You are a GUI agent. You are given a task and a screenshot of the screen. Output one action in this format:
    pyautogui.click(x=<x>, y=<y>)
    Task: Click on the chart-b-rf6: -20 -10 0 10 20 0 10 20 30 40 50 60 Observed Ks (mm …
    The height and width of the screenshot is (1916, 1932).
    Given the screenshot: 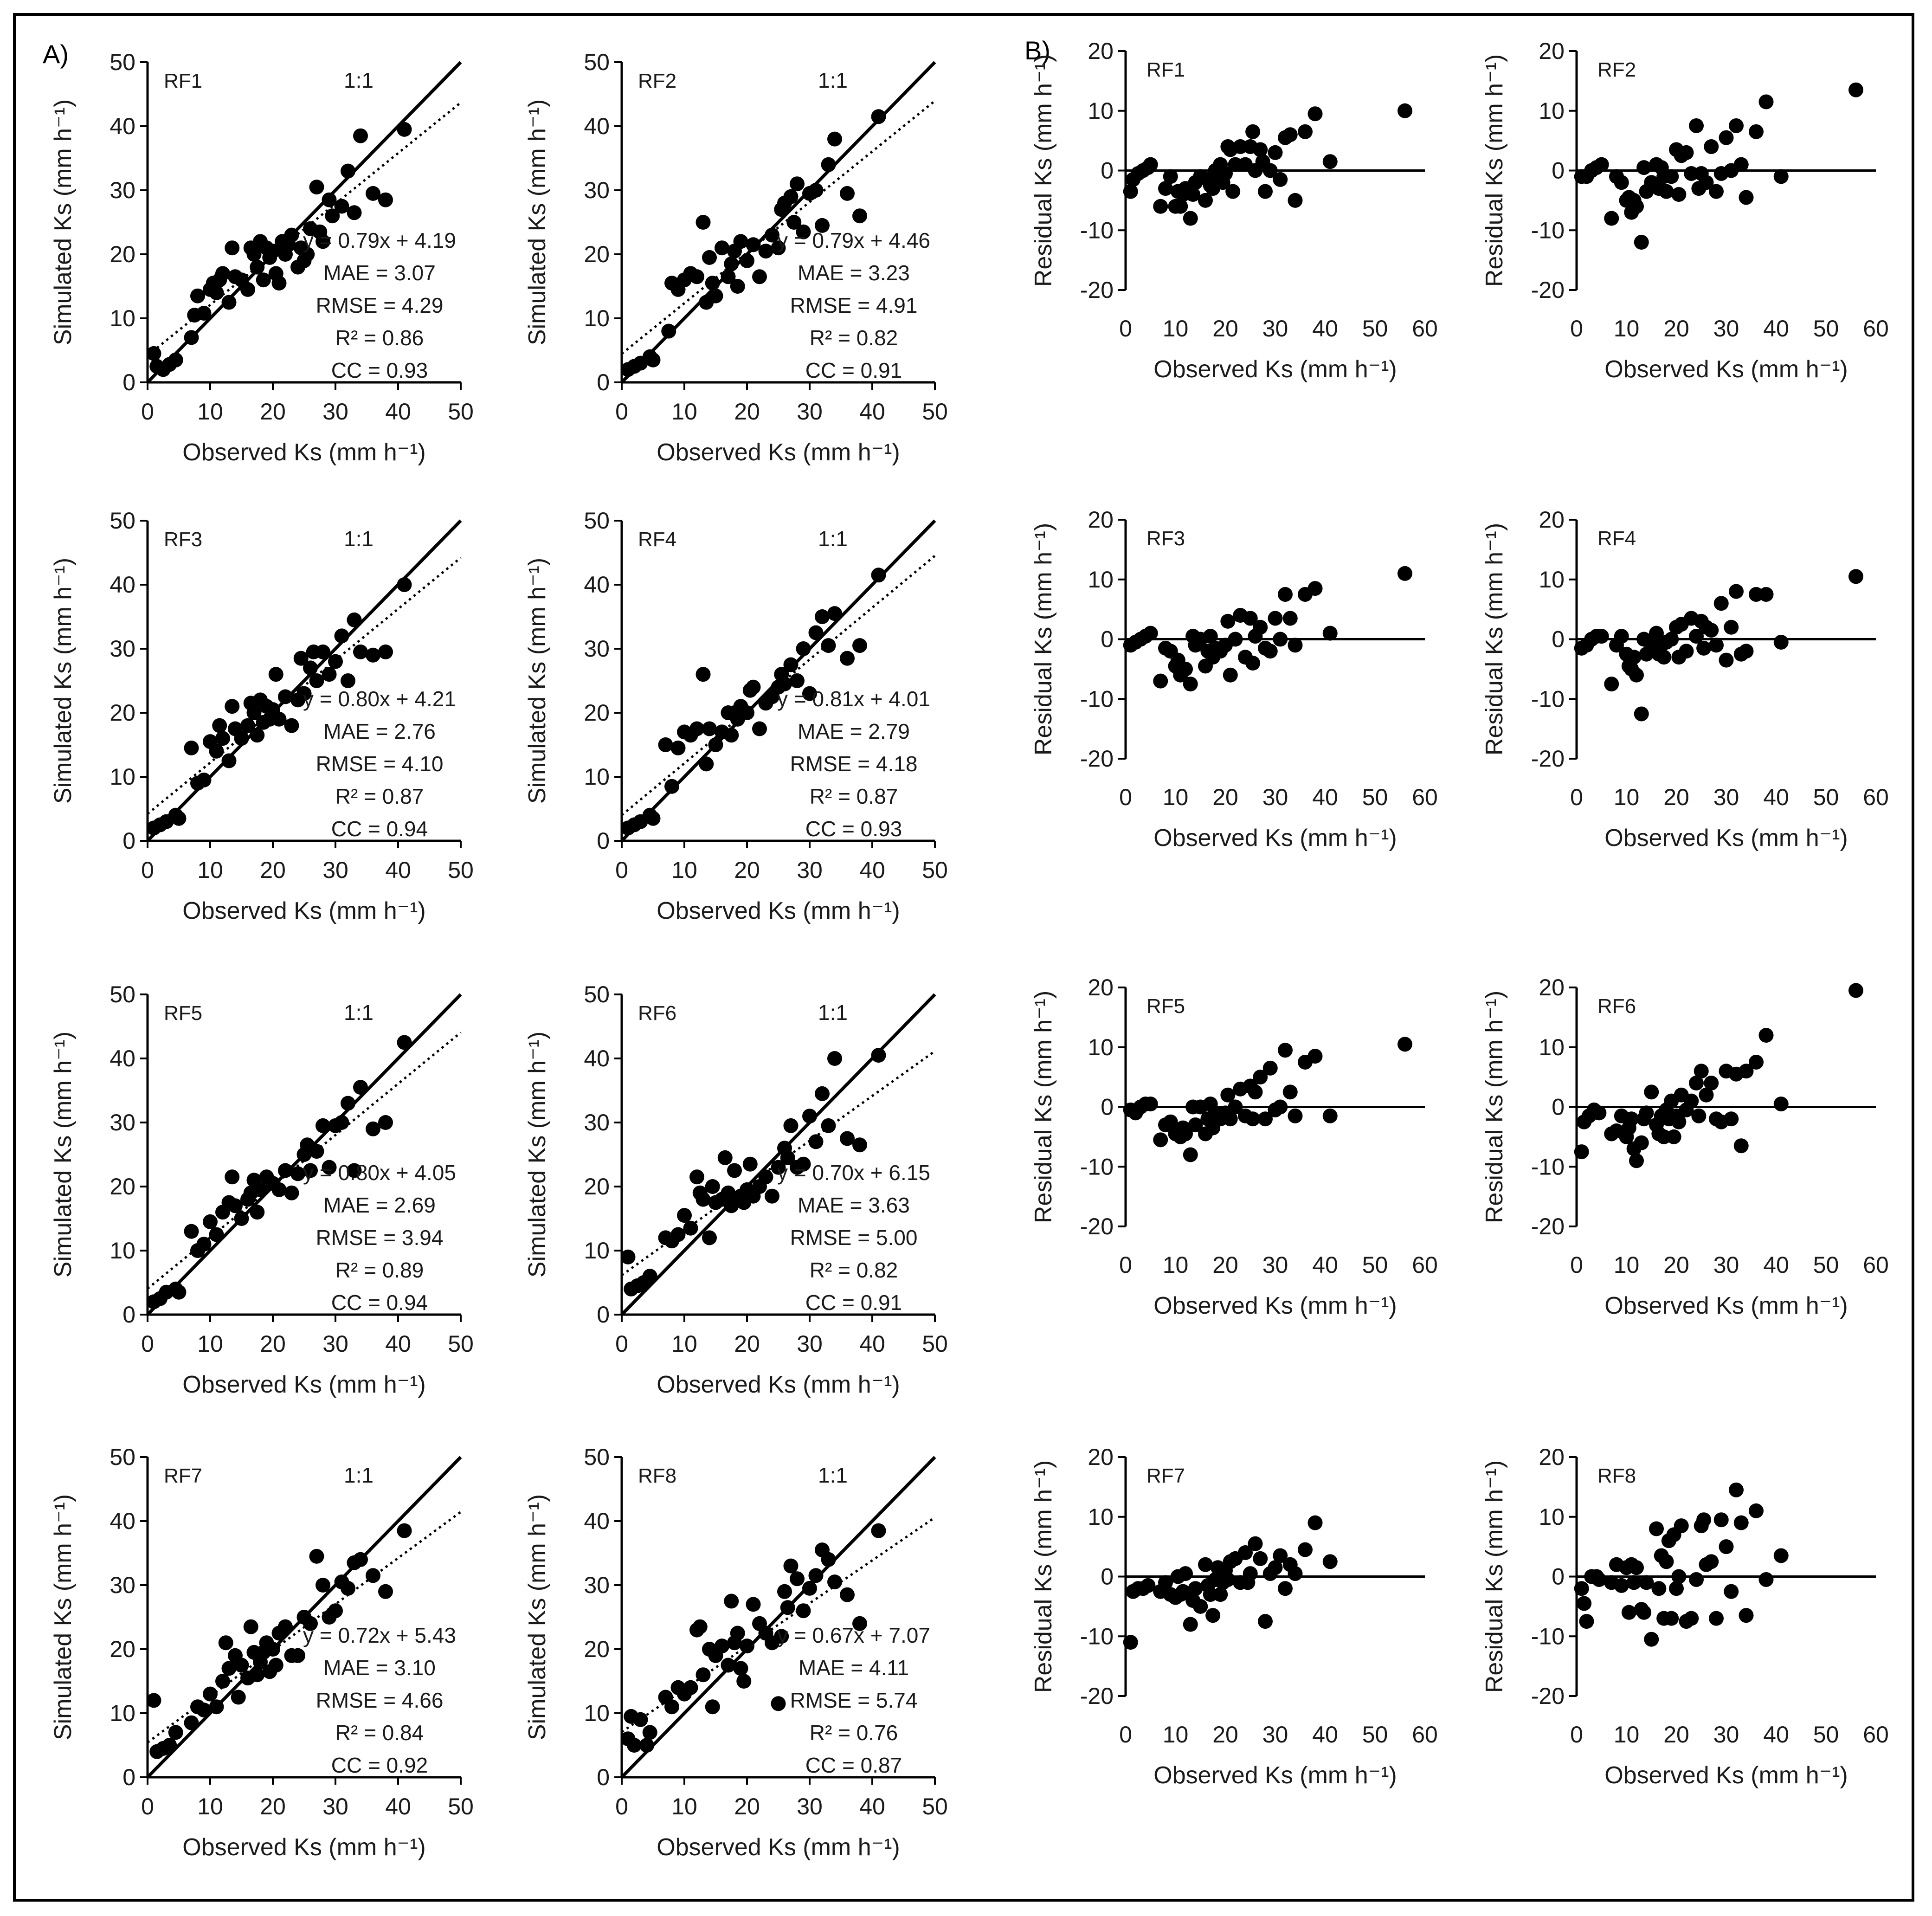 What is the action you would take?
    pyautogui.click(x=1685, y=1146)
    